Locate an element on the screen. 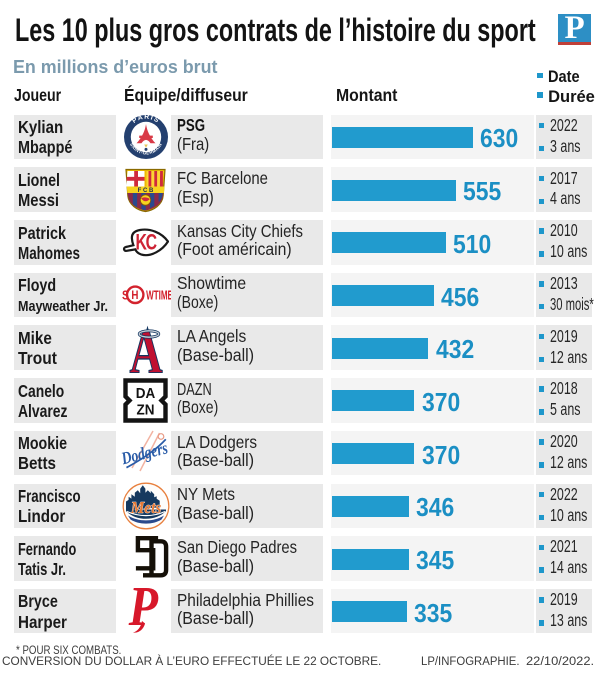  svg-text: ZN is located at coordinates (146, 409).